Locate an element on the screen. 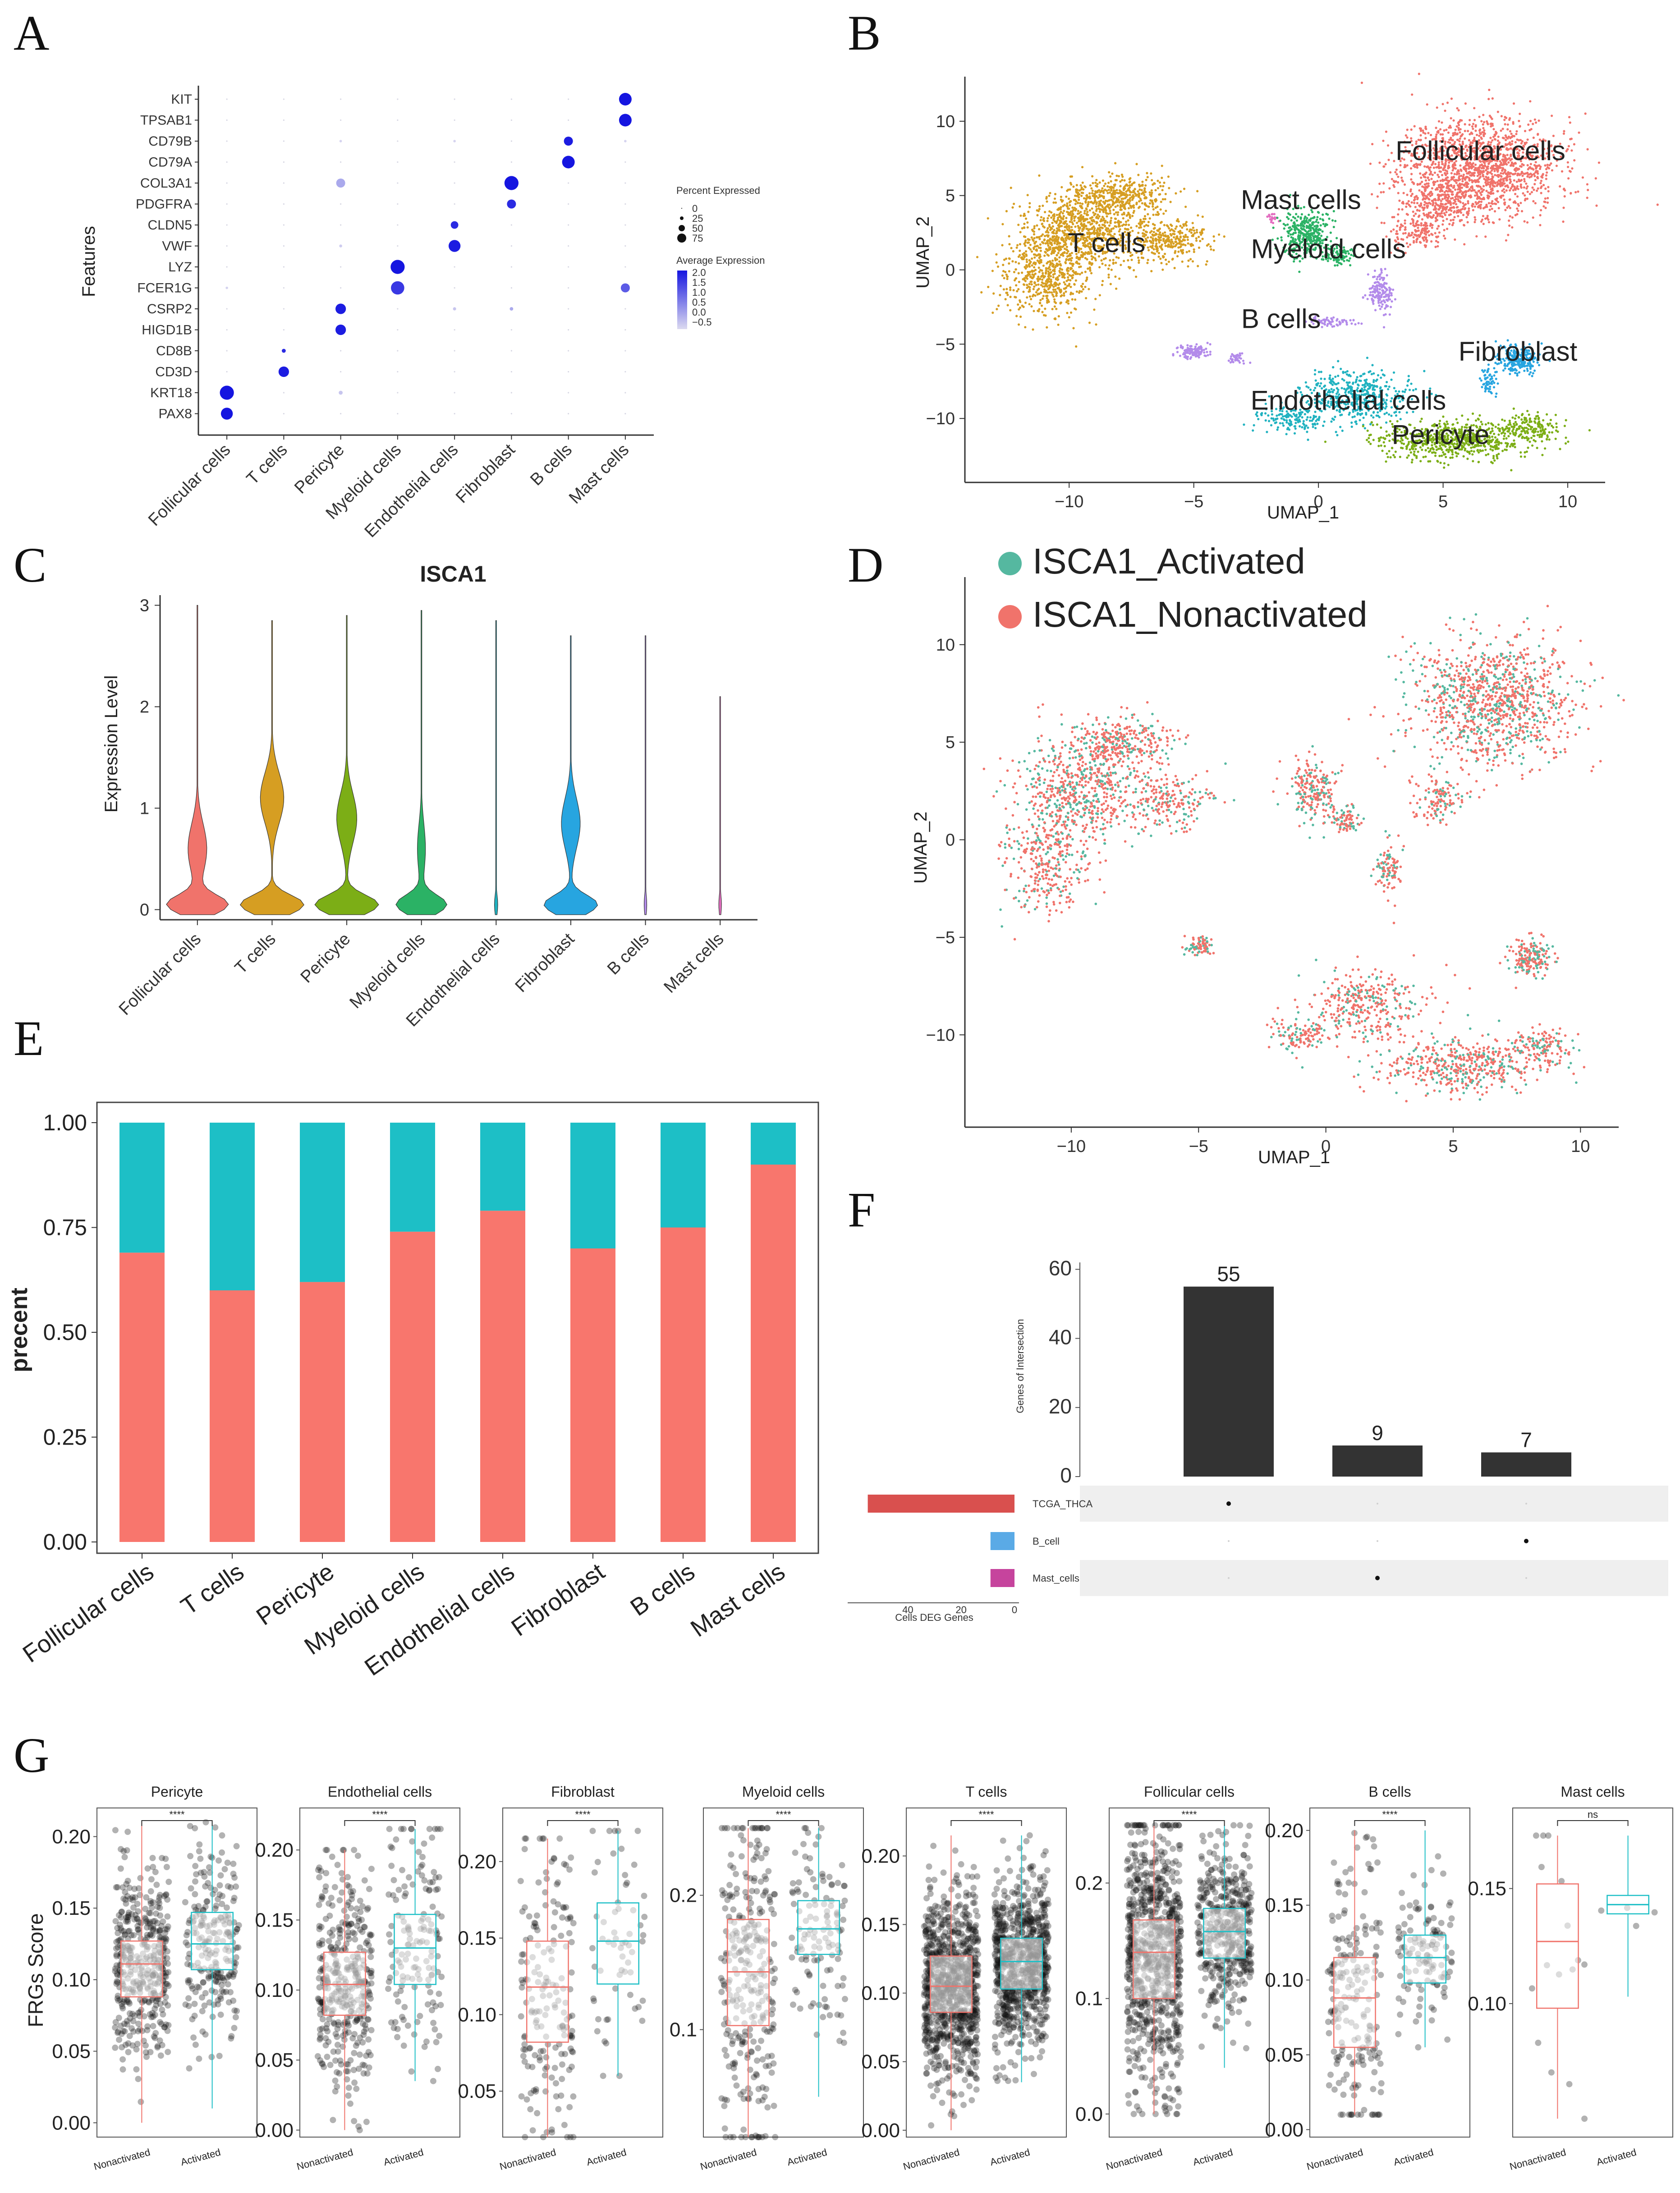  gene-label: TPSAB1 is located at coordinates (166, 120).